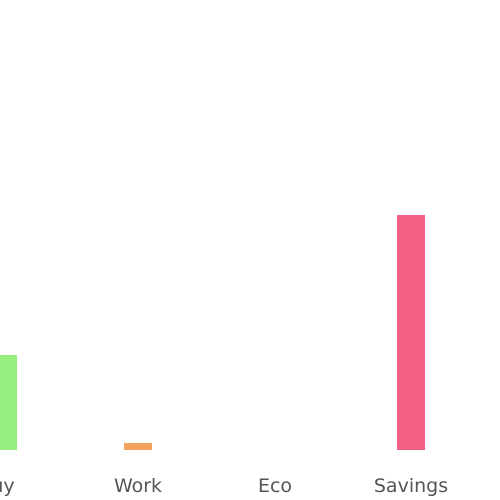 Image resolution: width=500 pixels, height=500 pixels. What do you see at coordinates (138, 486) in the screenshot?
I see `x-tick-label-work: Work` at bounding box center [138, 486].